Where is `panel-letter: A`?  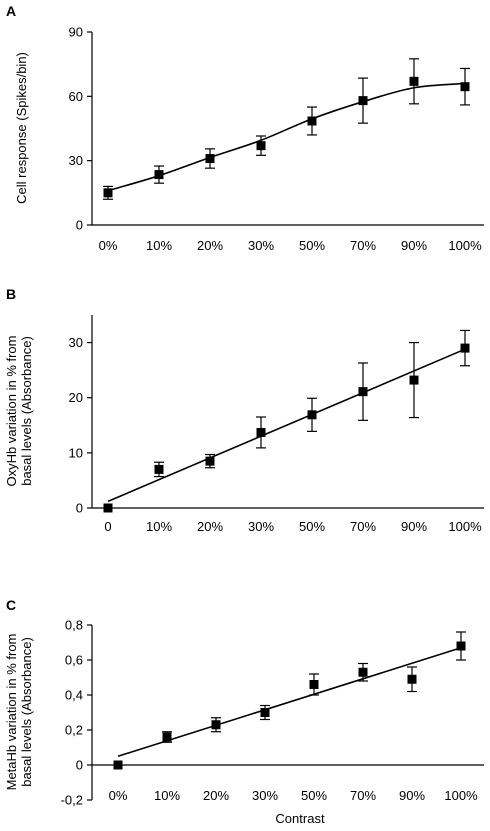 panel-letter: A is located at coordinates (11, 11).